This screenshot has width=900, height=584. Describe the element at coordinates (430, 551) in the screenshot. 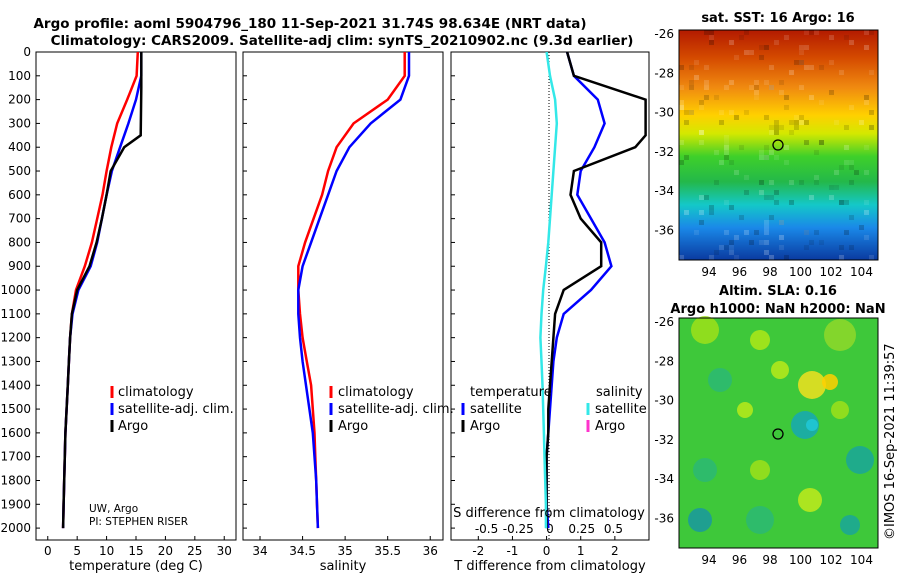

I see `x-tick-label: 36` at that location.